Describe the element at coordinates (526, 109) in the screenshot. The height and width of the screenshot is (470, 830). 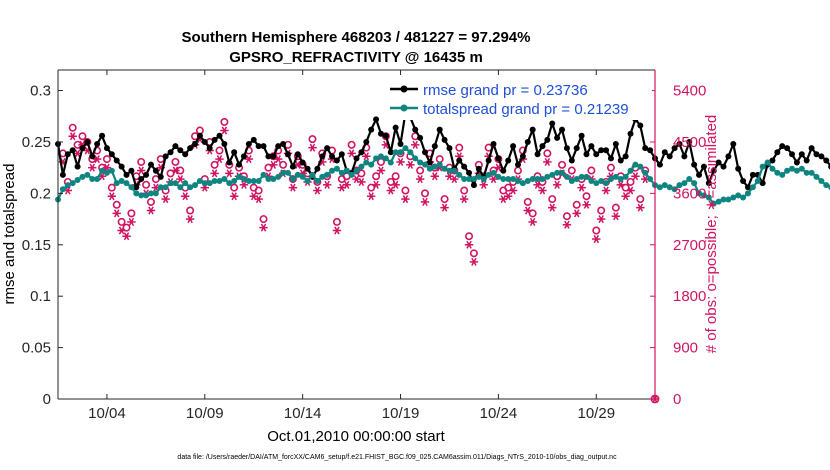
I see `legend-totalspread-label: totalspread grand pr = 0.21239` at that location.